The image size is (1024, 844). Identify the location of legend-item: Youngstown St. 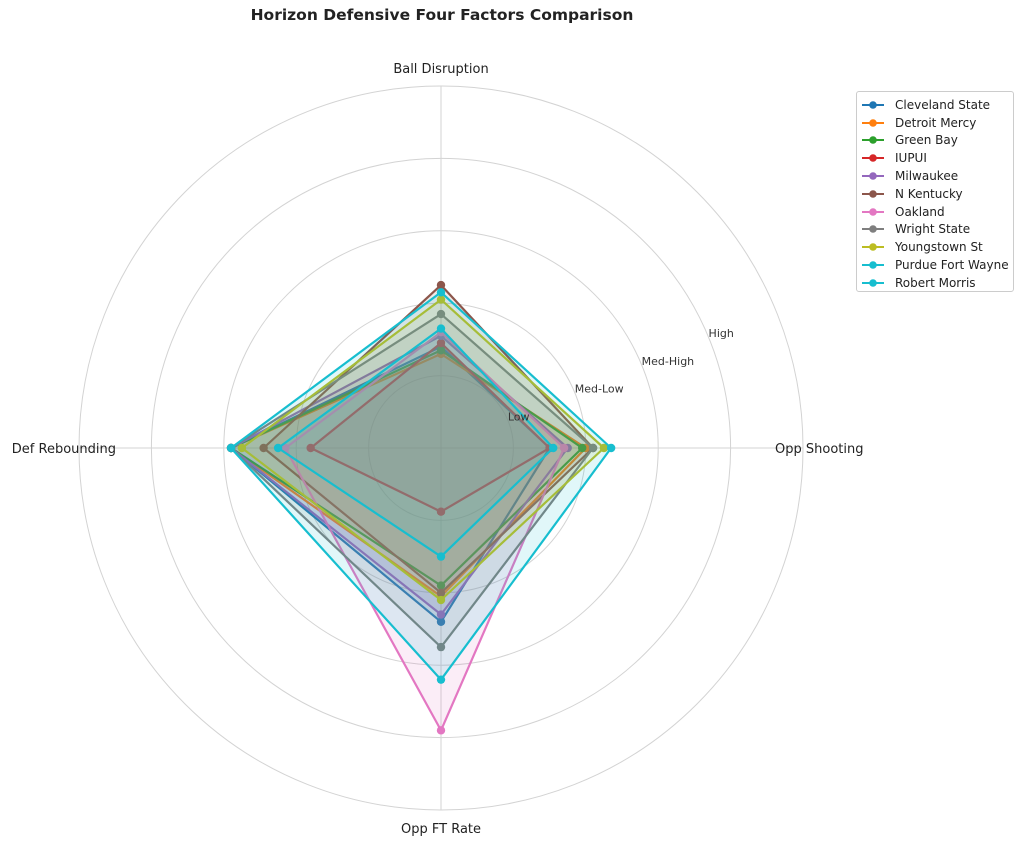
(937, 247).